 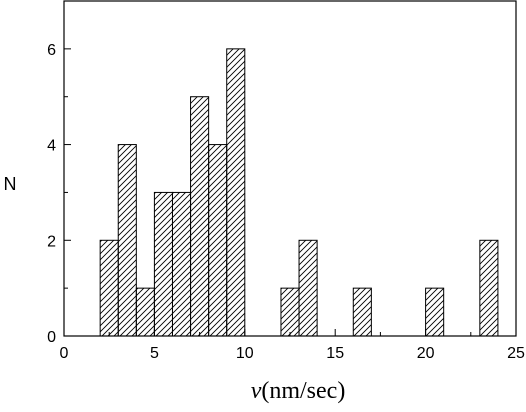 I want to click on x-tick-label-0: 0, so click(x=64, y=353).